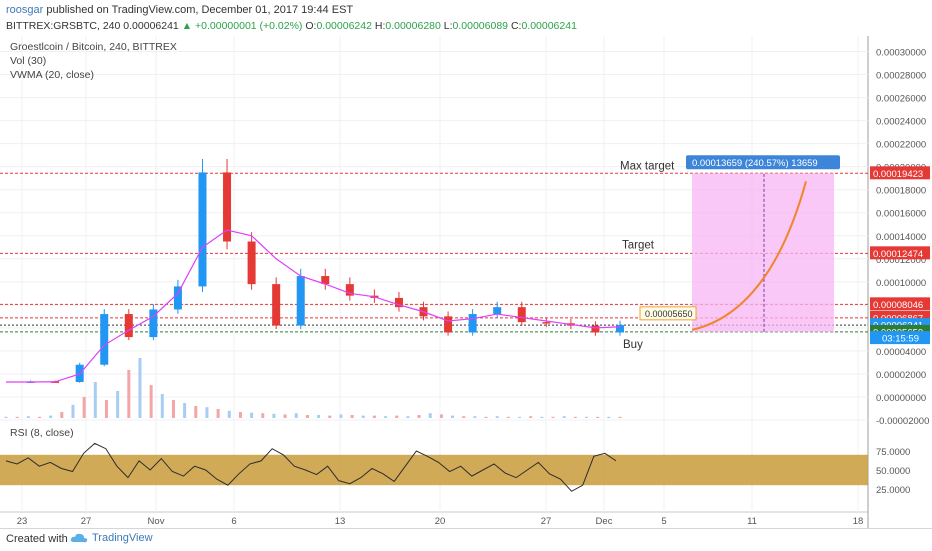 This screenshot has height=551, width=932. I want to click on open-label: O:, so click(311, 26).